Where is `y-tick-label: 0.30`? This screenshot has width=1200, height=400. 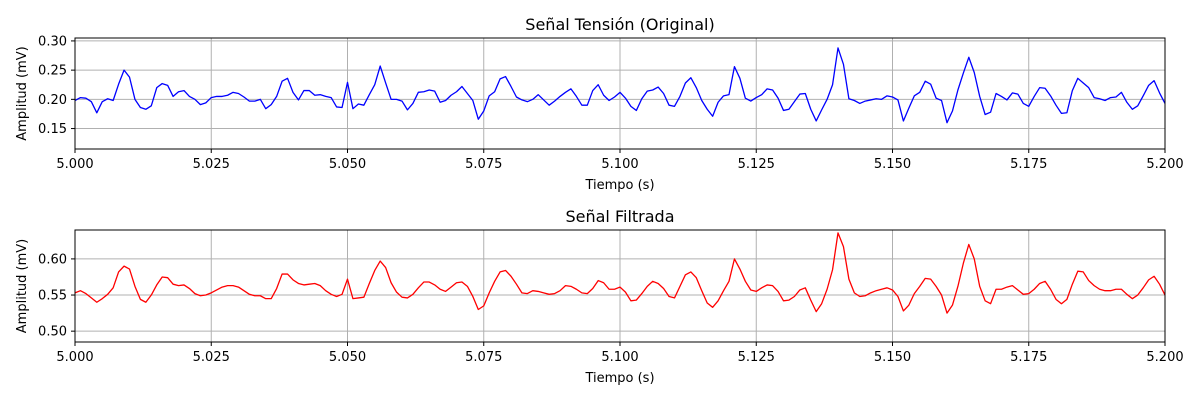
y-tick-label: 0.30 is located at coordinates (52, 41).